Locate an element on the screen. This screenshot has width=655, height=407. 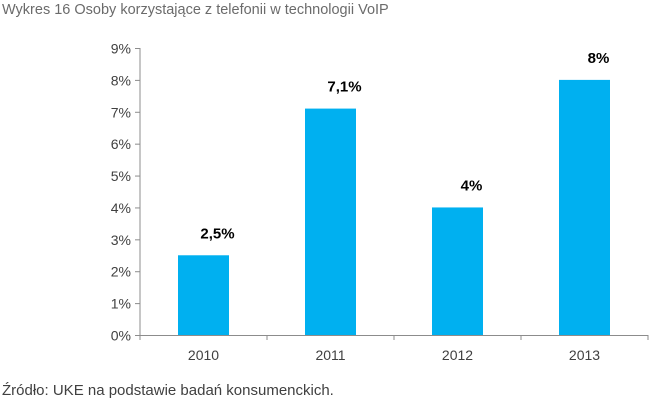
y-tick-label: 9% is located at coordinates (121, 49).